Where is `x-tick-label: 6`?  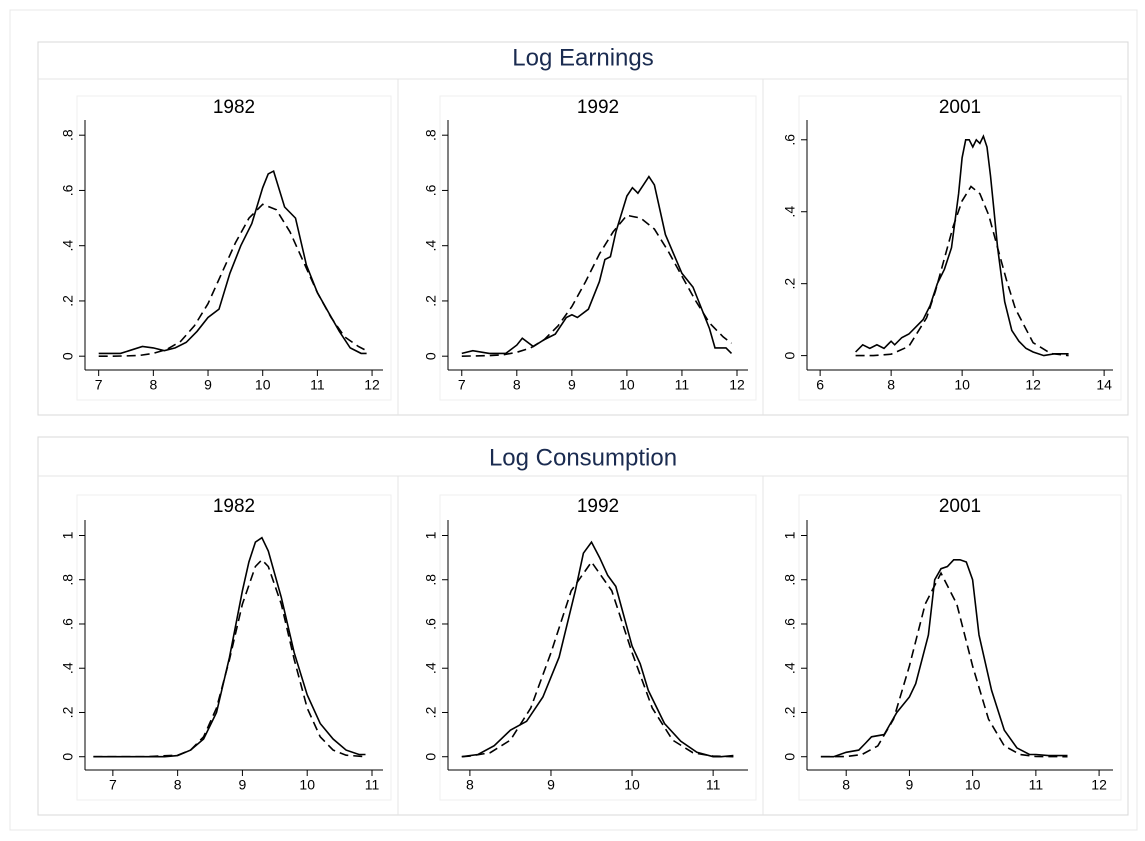 x-tick-label: 6 is located at coordinates (820, 385).